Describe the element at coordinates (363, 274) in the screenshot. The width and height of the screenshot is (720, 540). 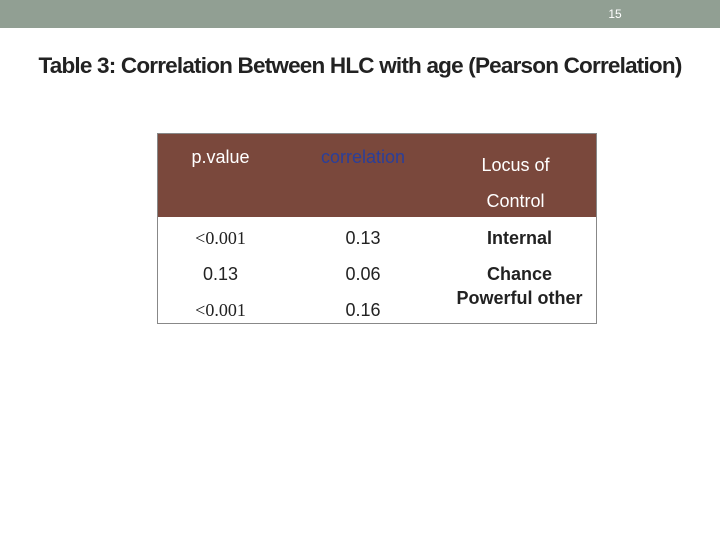
I see `table-cell: 0.06` at that location.